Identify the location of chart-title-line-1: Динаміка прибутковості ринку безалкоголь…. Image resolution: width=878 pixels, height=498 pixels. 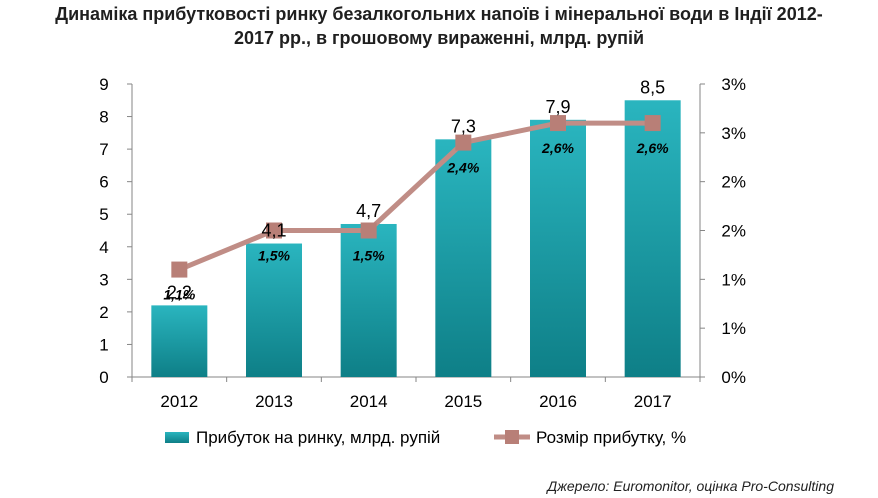
(439, 14).